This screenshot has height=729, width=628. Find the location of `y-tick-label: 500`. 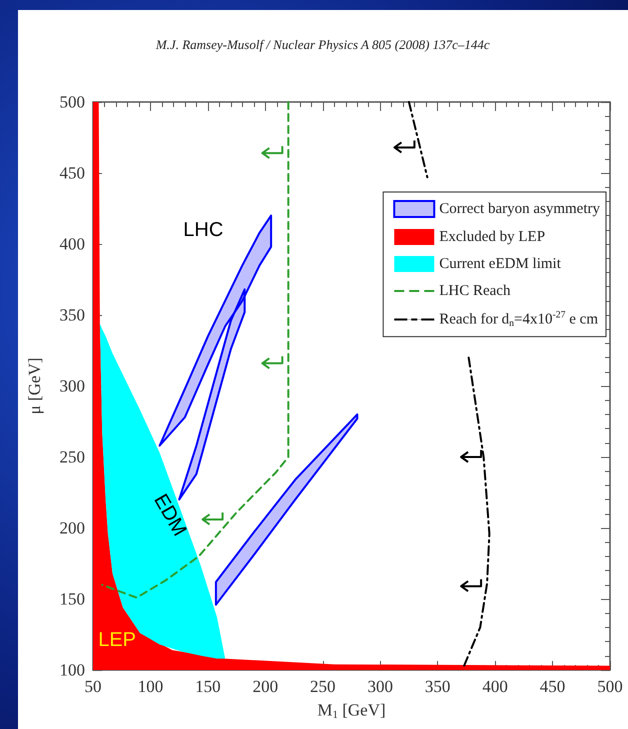

y-tick-label: 500 is located at coordinates (72, 102).